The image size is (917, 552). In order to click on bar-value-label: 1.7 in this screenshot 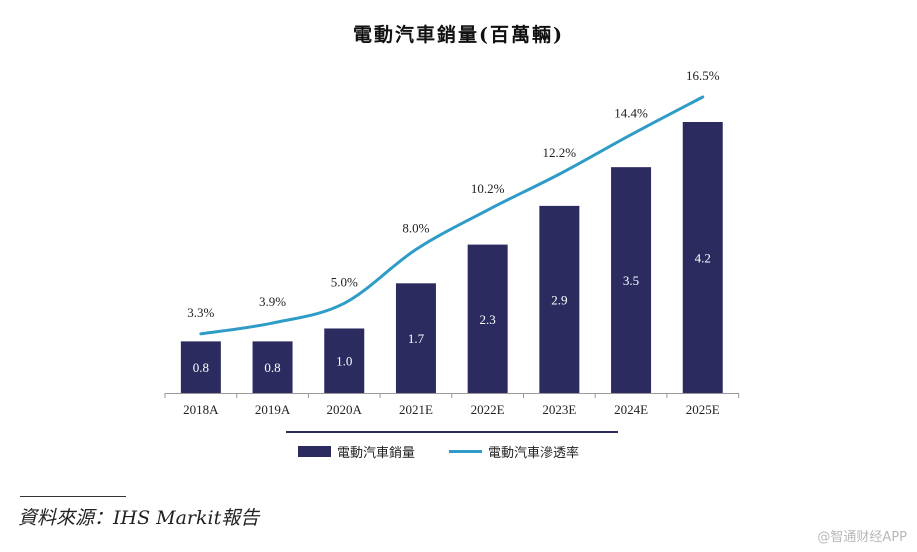, I will do `click(416, 338)`.